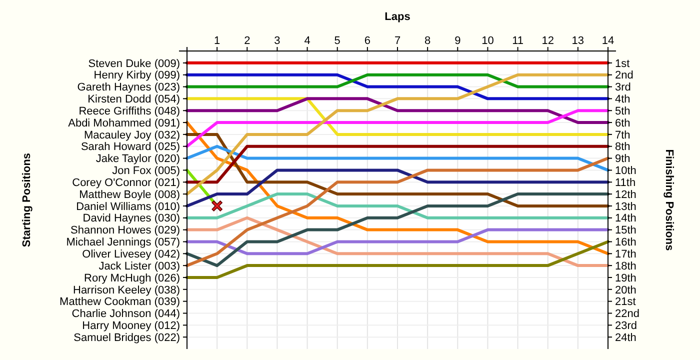  Describe the element at coordinates (625, 266) in the screenshot. I see `y-tick-label: 18th` at that location.